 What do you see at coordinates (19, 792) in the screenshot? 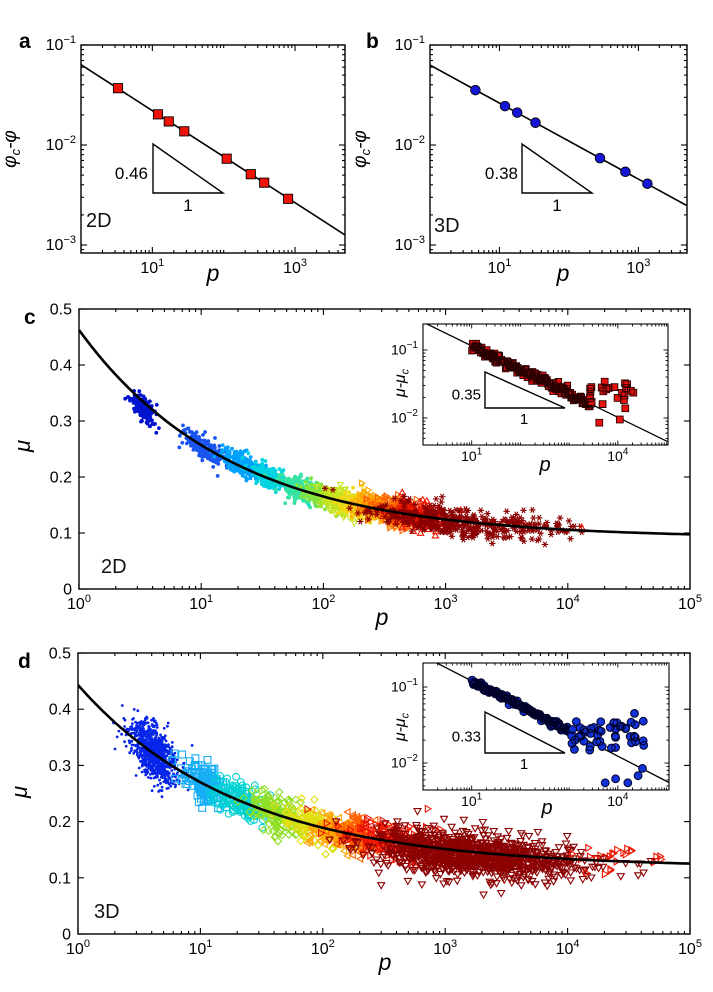
I see `panel-d-y-axis-label: μ` at bounding box center [19, 792].